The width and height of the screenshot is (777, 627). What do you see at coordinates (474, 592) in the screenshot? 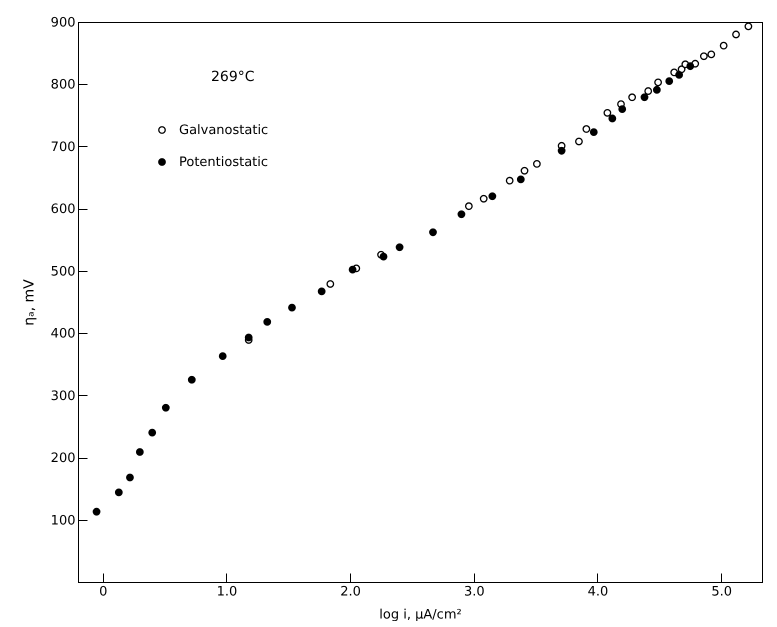
I see `x-tick-label: 3.0` at bounding box center [474, 592].